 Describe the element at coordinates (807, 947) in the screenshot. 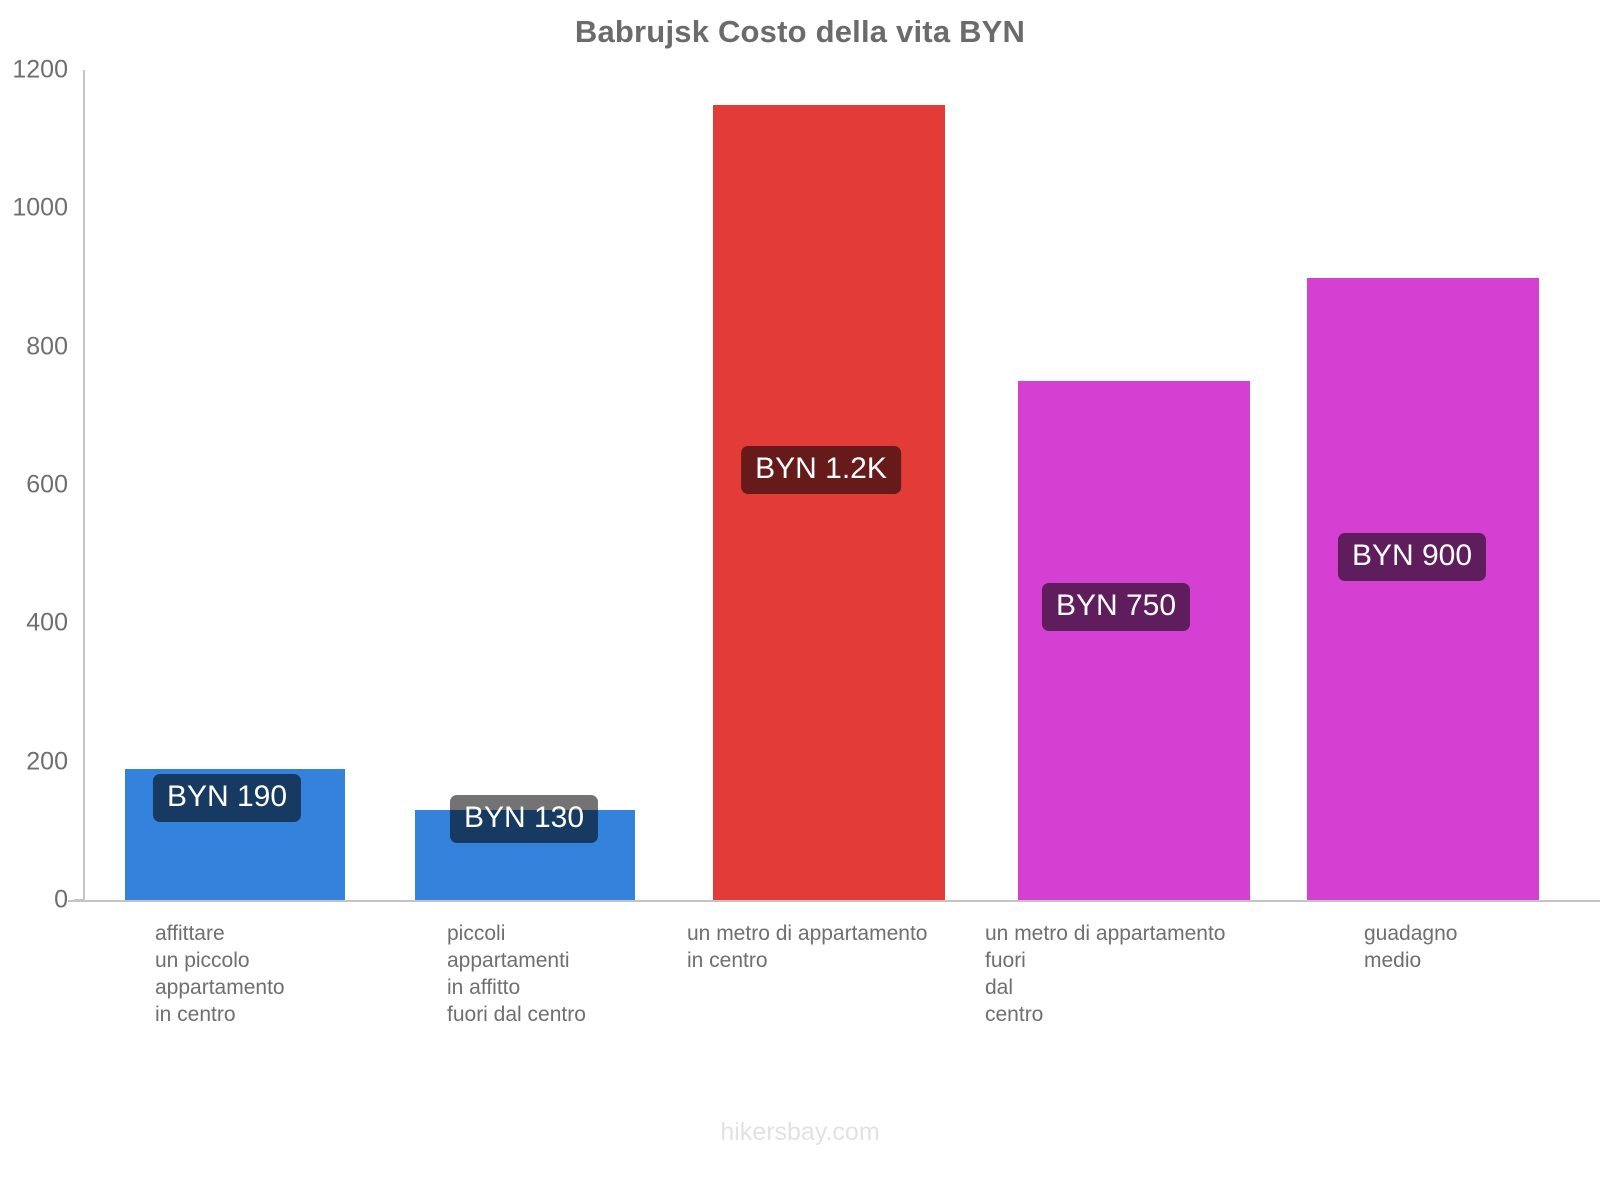

I see `x-axis-category-label-2: un metro di appartamento in centro` at that location.